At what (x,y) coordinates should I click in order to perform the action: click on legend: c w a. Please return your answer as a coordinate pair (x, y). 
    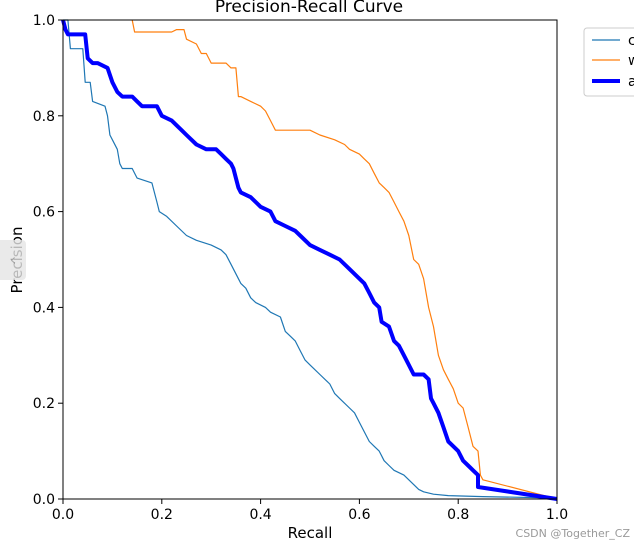
    Looking at the image, I should click on (608, 62).